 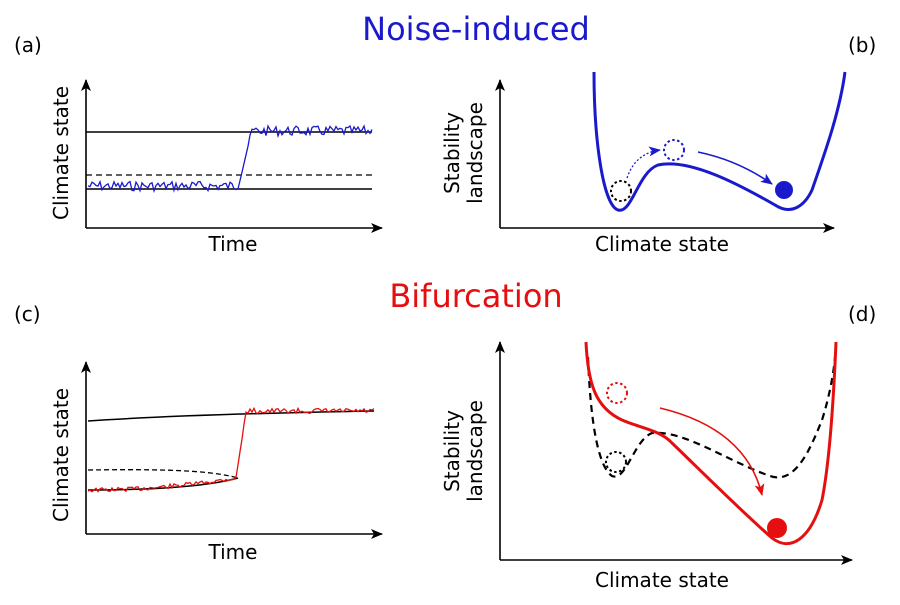 I want to click on panel-c-lower-state-curve, so click(x=163, y=484).